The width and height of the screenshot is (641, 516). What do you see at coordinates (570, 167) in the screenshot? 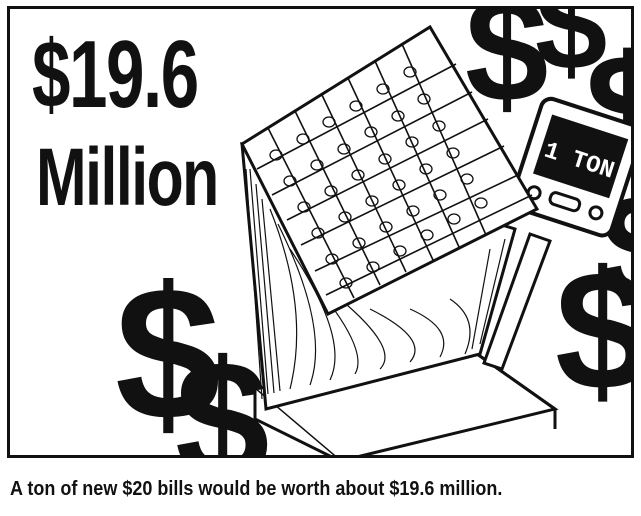
I see `scale-display-icon: 1 TON` at bounding box center [570, 167].